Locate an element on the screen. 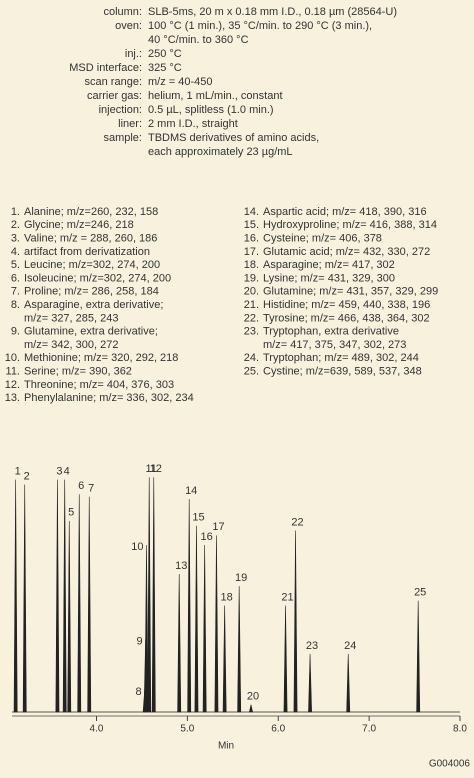 This screenshot has width=474, height=778. compound-number: 13. is located at coordinates (12, 398).